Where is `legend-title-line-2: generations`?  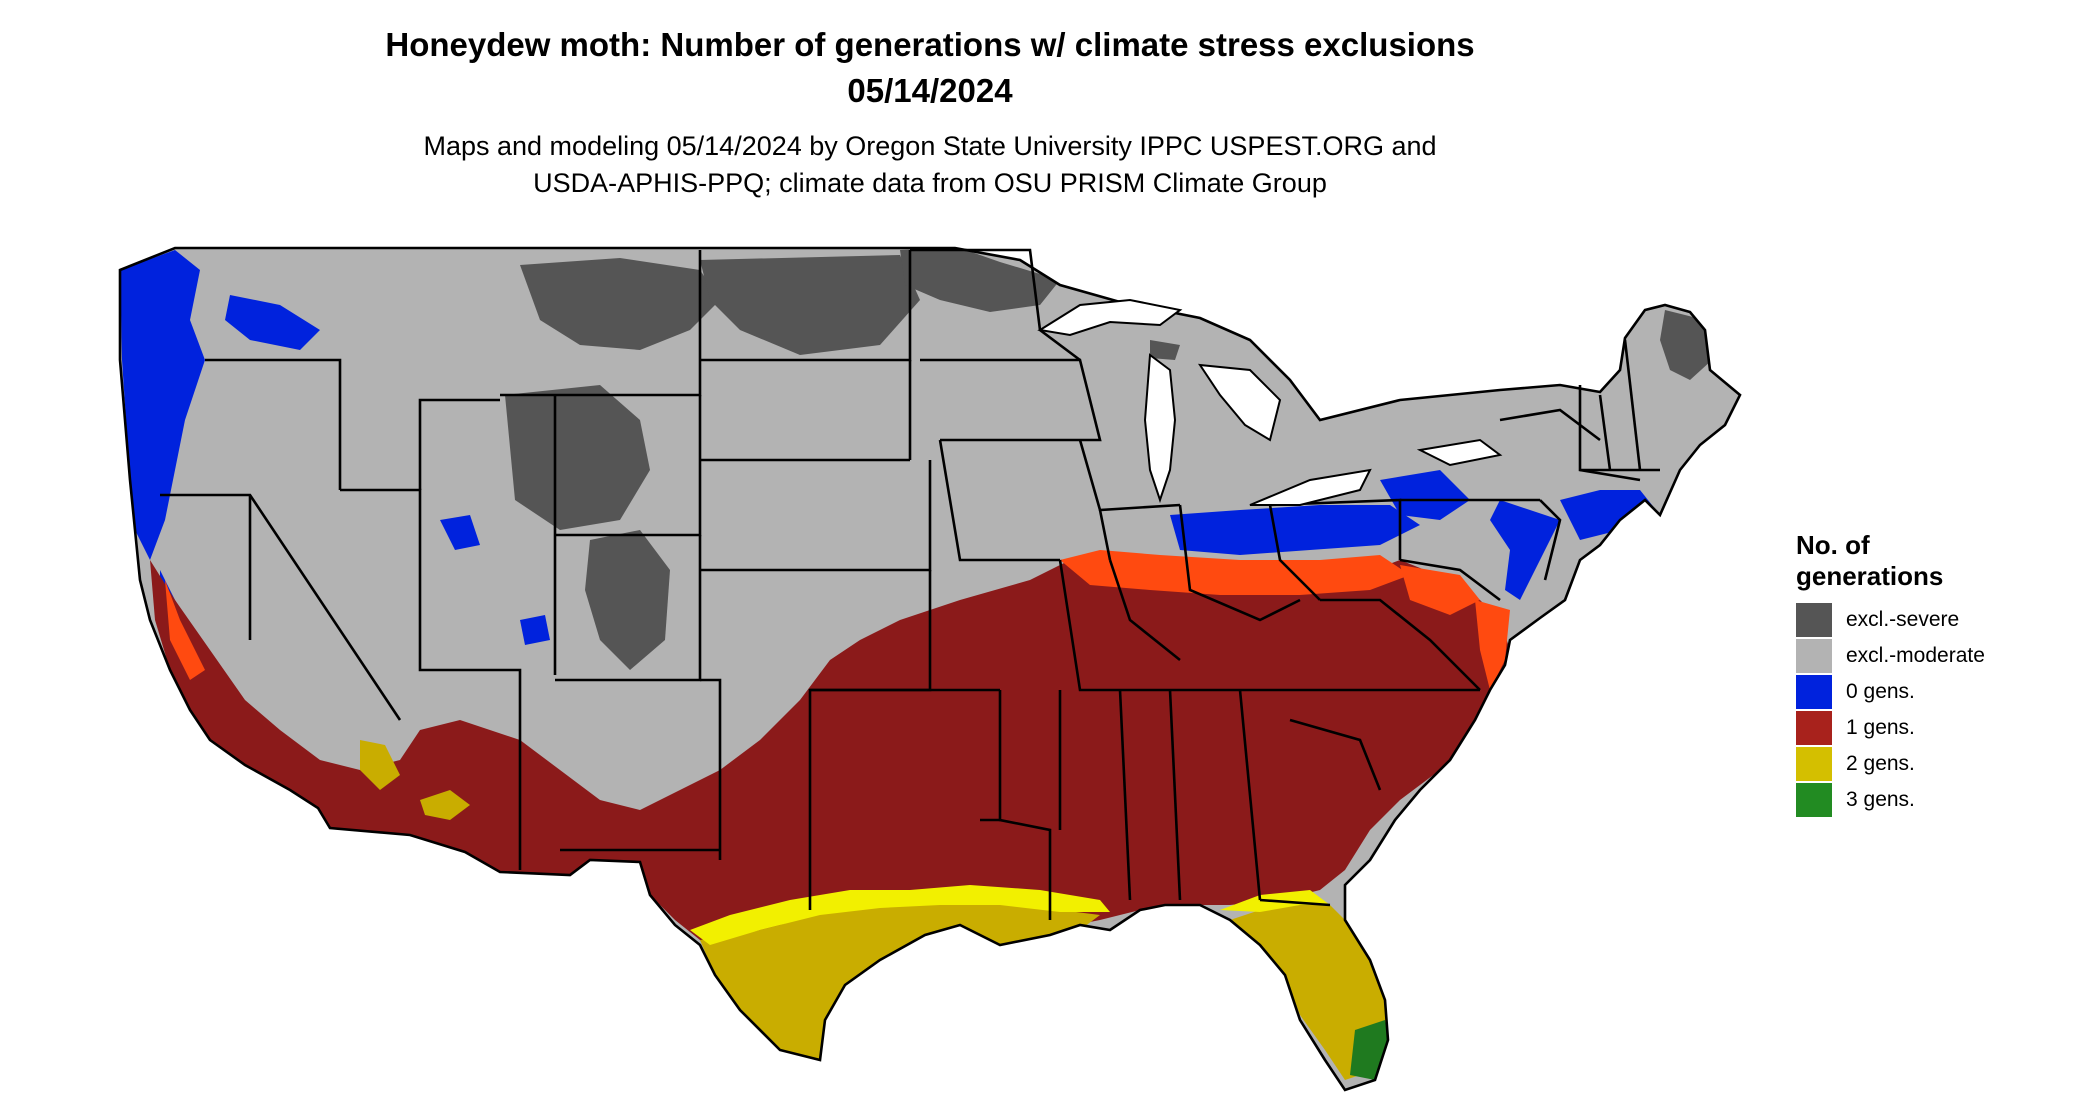
legend-title-line-2: generations is located at coordinates (1870, 576).